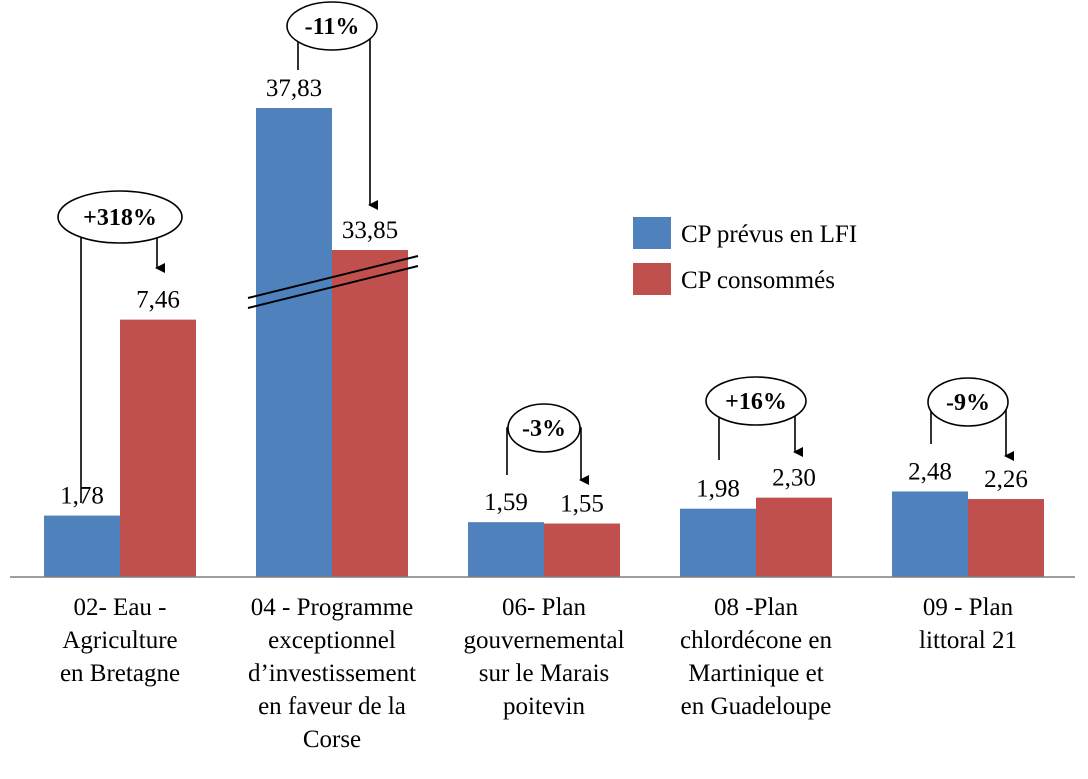 This screenshot has width=1088, height=779. I want to click on category-label: 04 - Programme, so click(332, 607).